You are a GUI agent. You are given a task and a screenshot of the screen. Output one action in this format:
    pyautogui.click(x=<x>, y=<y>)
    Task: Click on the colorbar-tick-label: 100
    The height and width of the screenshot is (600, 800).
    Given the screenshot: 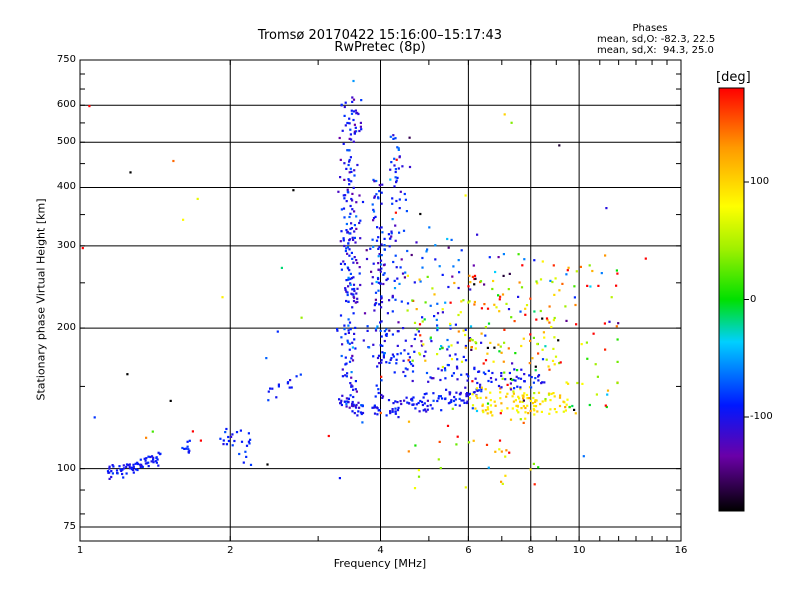 What is the action you would take?
    pyautogui.click(x=760, y=181)
    